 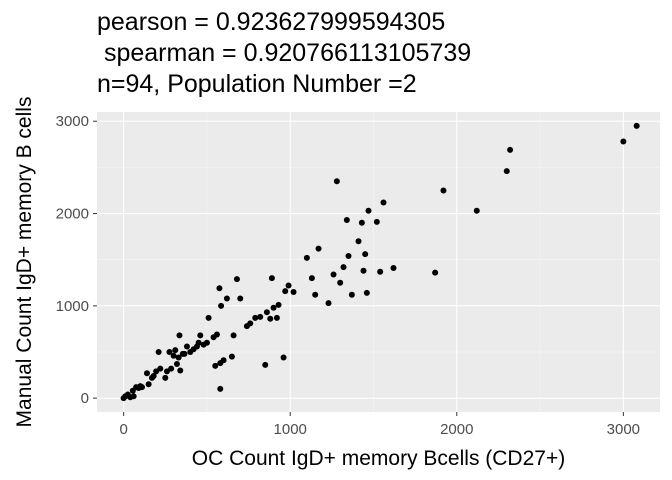 What do you see at coordinates (72, 214) in the screenshot?
I see `y-tick-label: 2000` at bounding box center [72, 214].